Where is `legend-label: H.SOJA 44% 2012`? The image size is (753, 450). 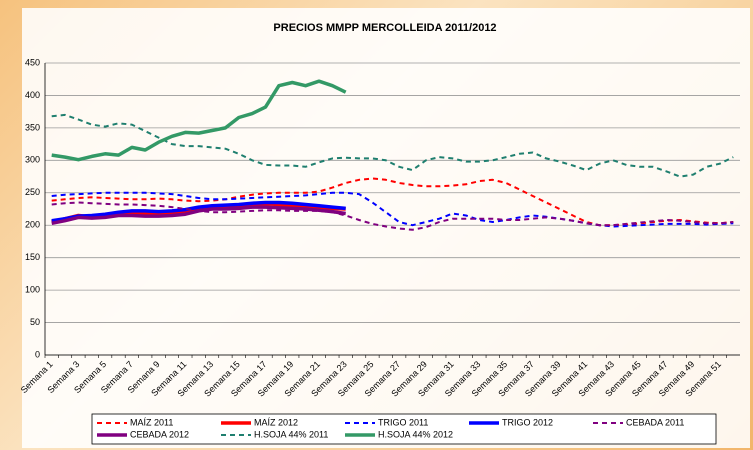 legend-label: H.SOJA 44% 2012 is located at coordinates (415, 434).